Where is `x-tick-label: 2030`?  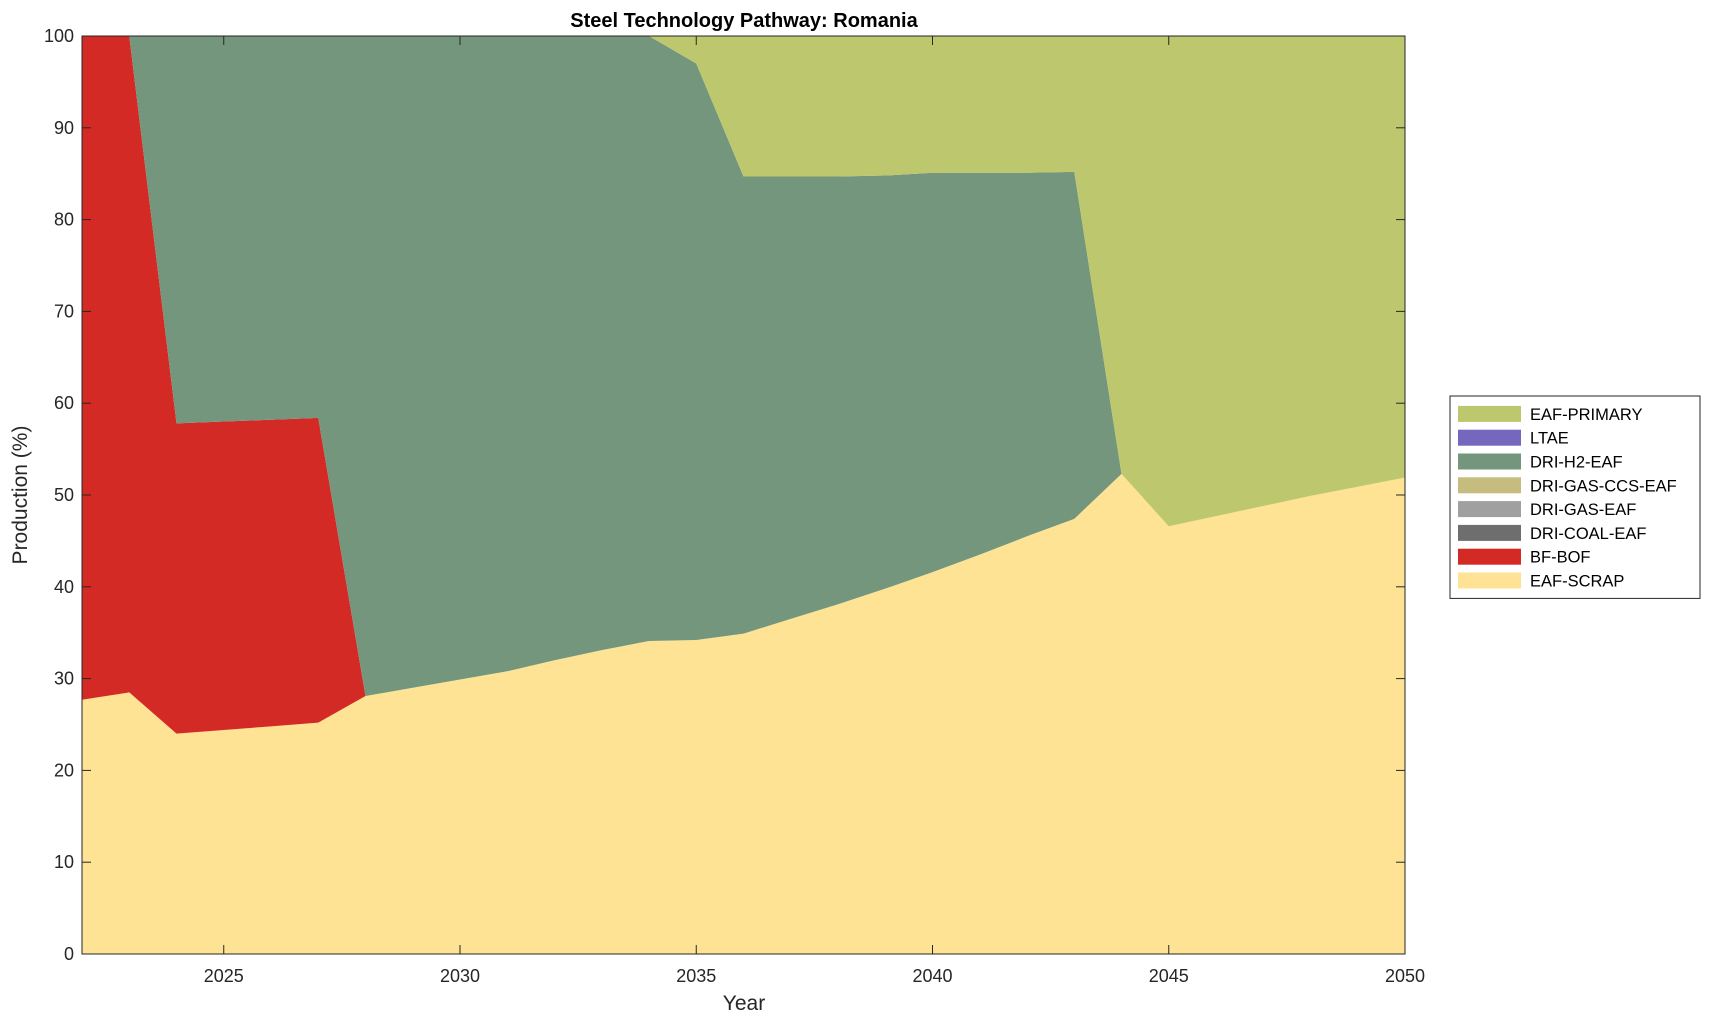 x-tick-label: 2030 is located at coordinates (460, 976).